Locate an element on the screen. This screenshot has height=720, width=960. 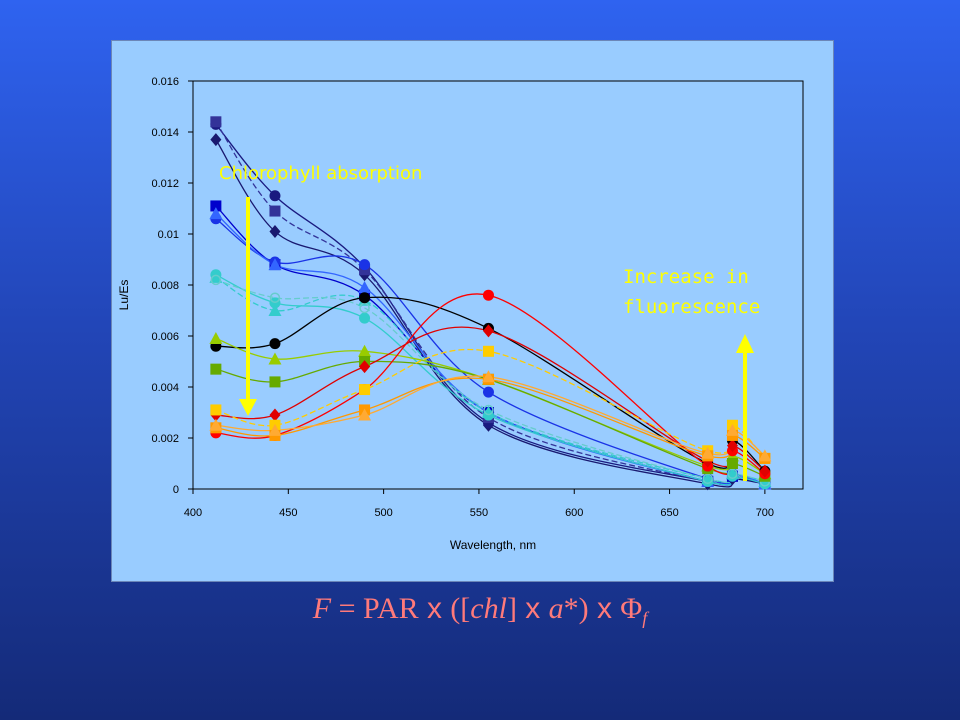
formula: F = PAR x ([chl] x a*) x Φf is located at coordinates (480, 610).